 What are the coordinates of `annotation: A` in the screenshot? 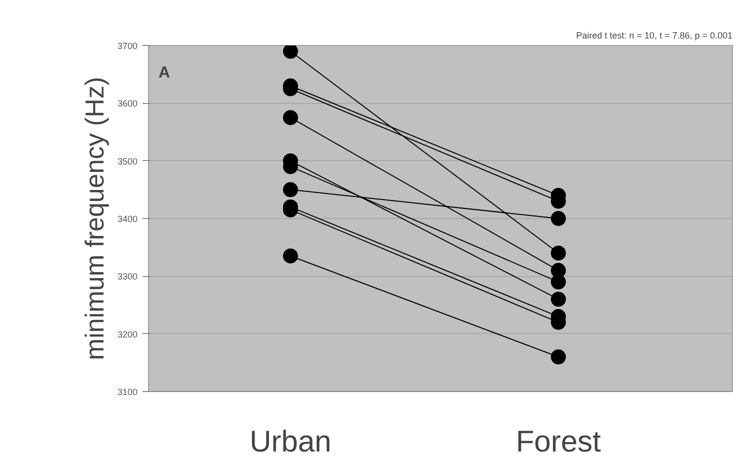 It's located at (164, 73).